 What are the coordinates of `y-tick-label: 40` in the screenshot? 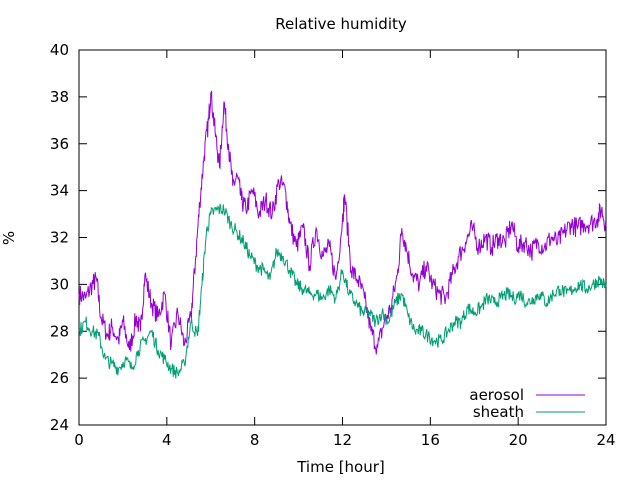 It's located at (59, 50).